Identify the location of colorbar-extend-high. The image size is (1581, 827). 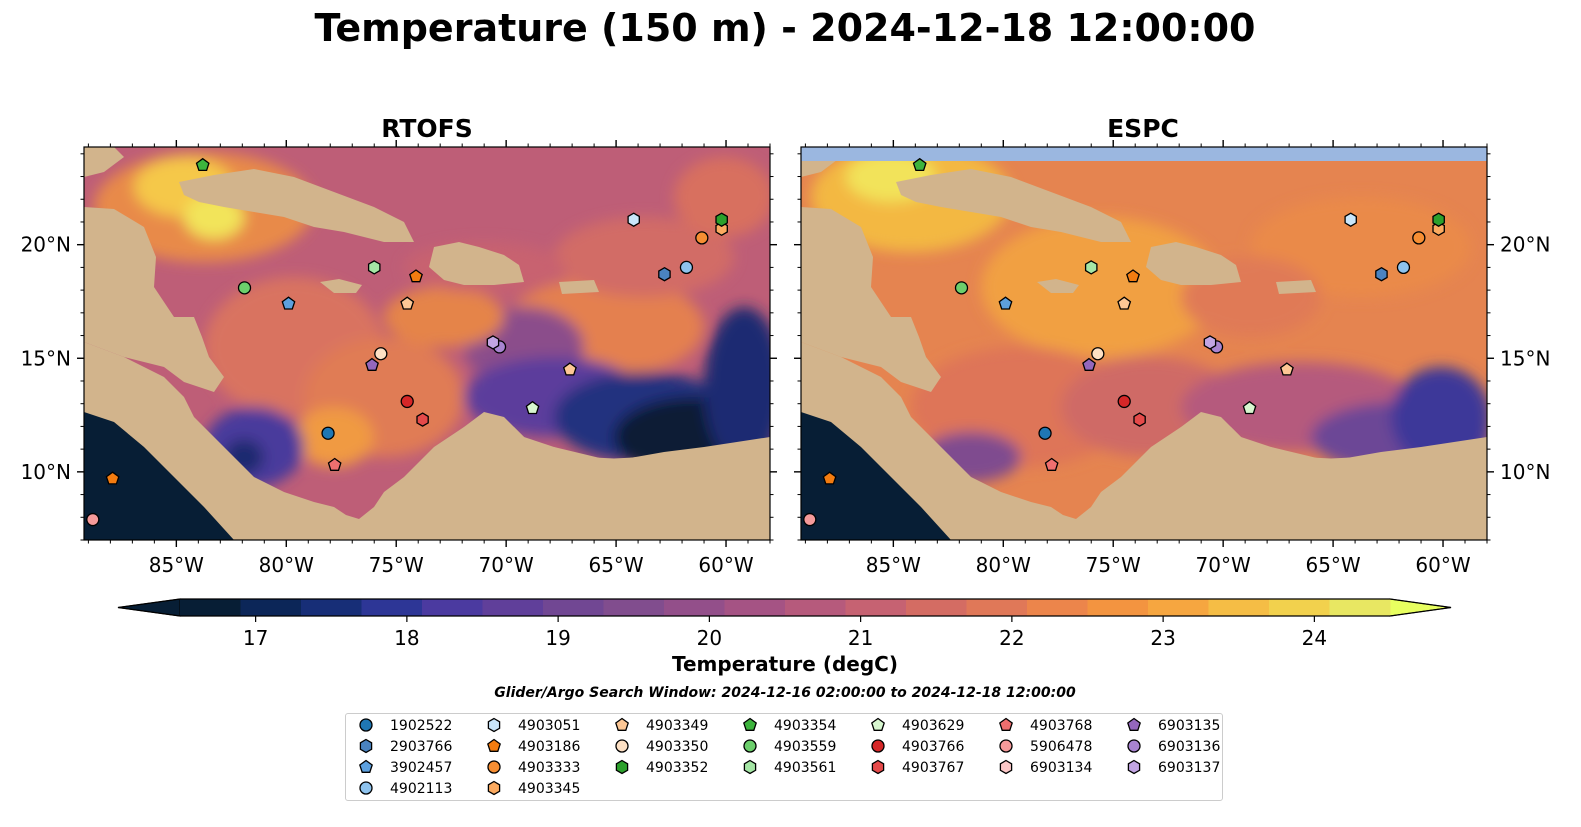
(1420, 607).